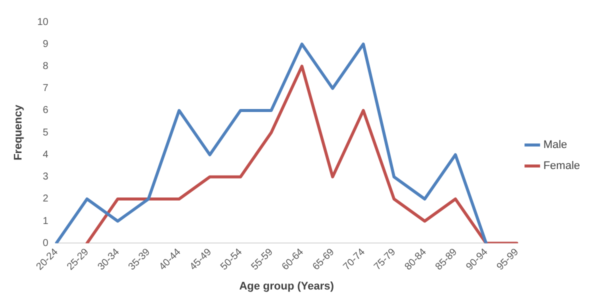  What do you see at coordinates (286, 286) in the screenshot?
I see `x-axis-title: Age group (Years)` at bounding box center [286, 286].